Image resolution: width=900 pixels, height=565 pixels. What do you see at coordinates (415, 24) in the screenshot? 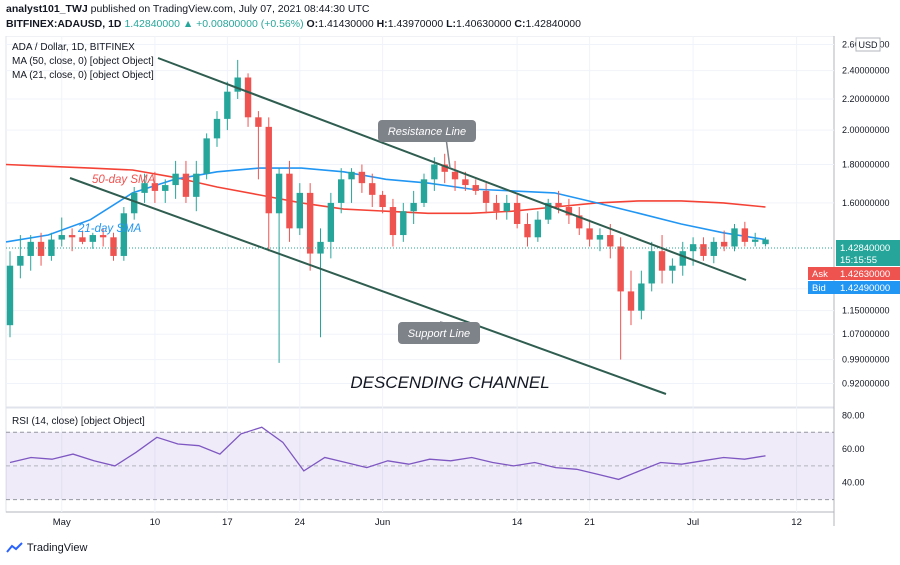
I see `high-value: 1.43970000` at bounding box center [415, 24].